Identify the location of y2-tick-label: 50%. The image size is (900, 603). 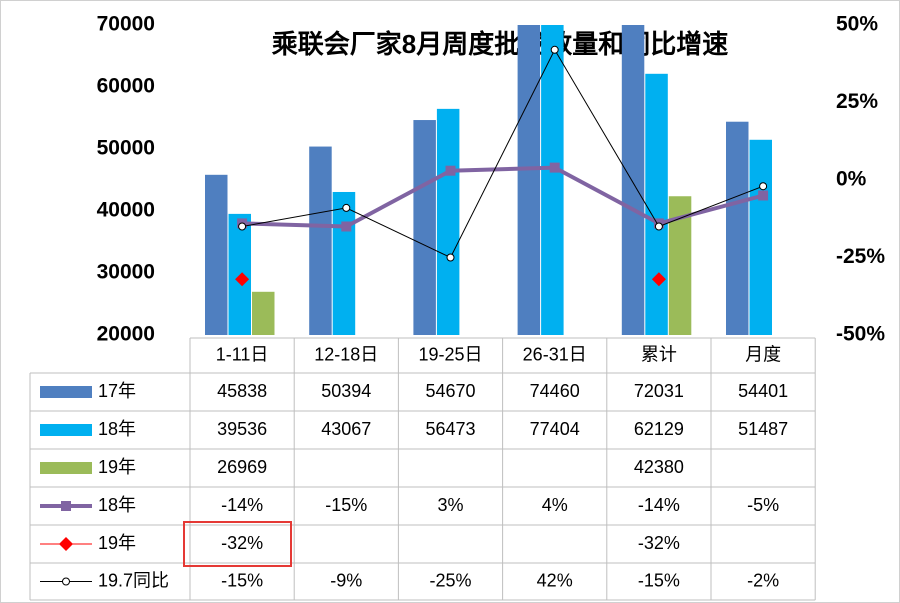
(857, 24).